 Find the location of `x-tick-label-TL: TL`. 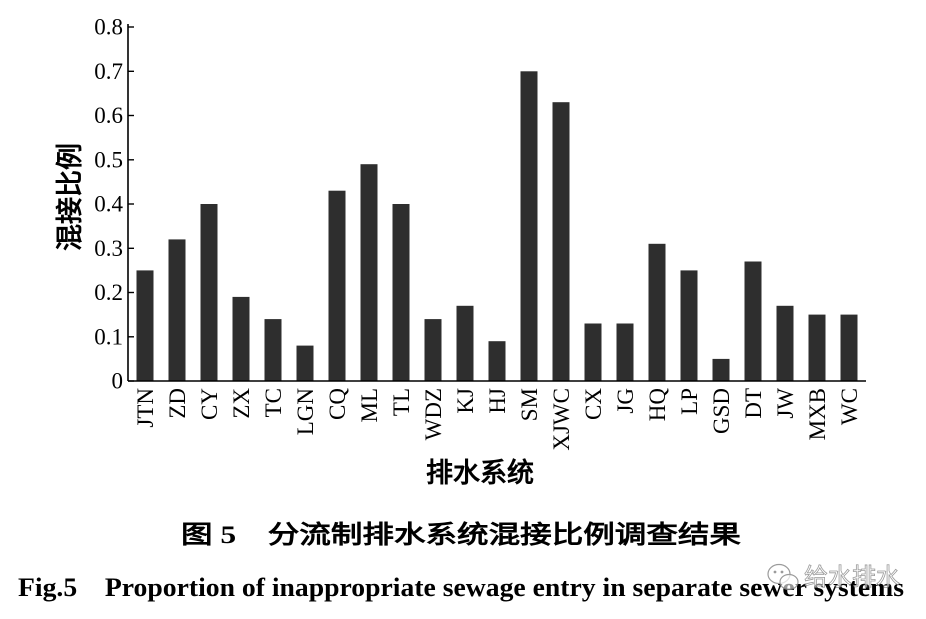

x-tick-label-TL: TL is located at coordinates (401, 402).